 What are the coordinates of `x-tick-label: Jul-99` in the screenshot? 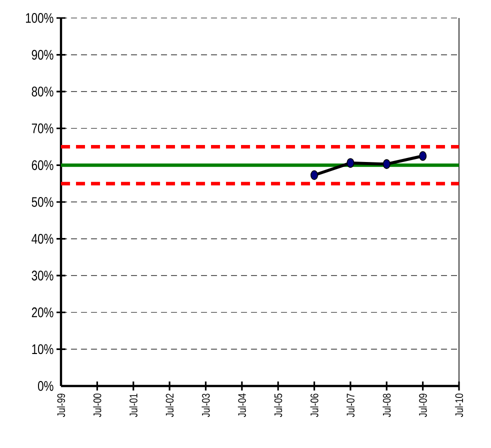 It's located at (61, 406).